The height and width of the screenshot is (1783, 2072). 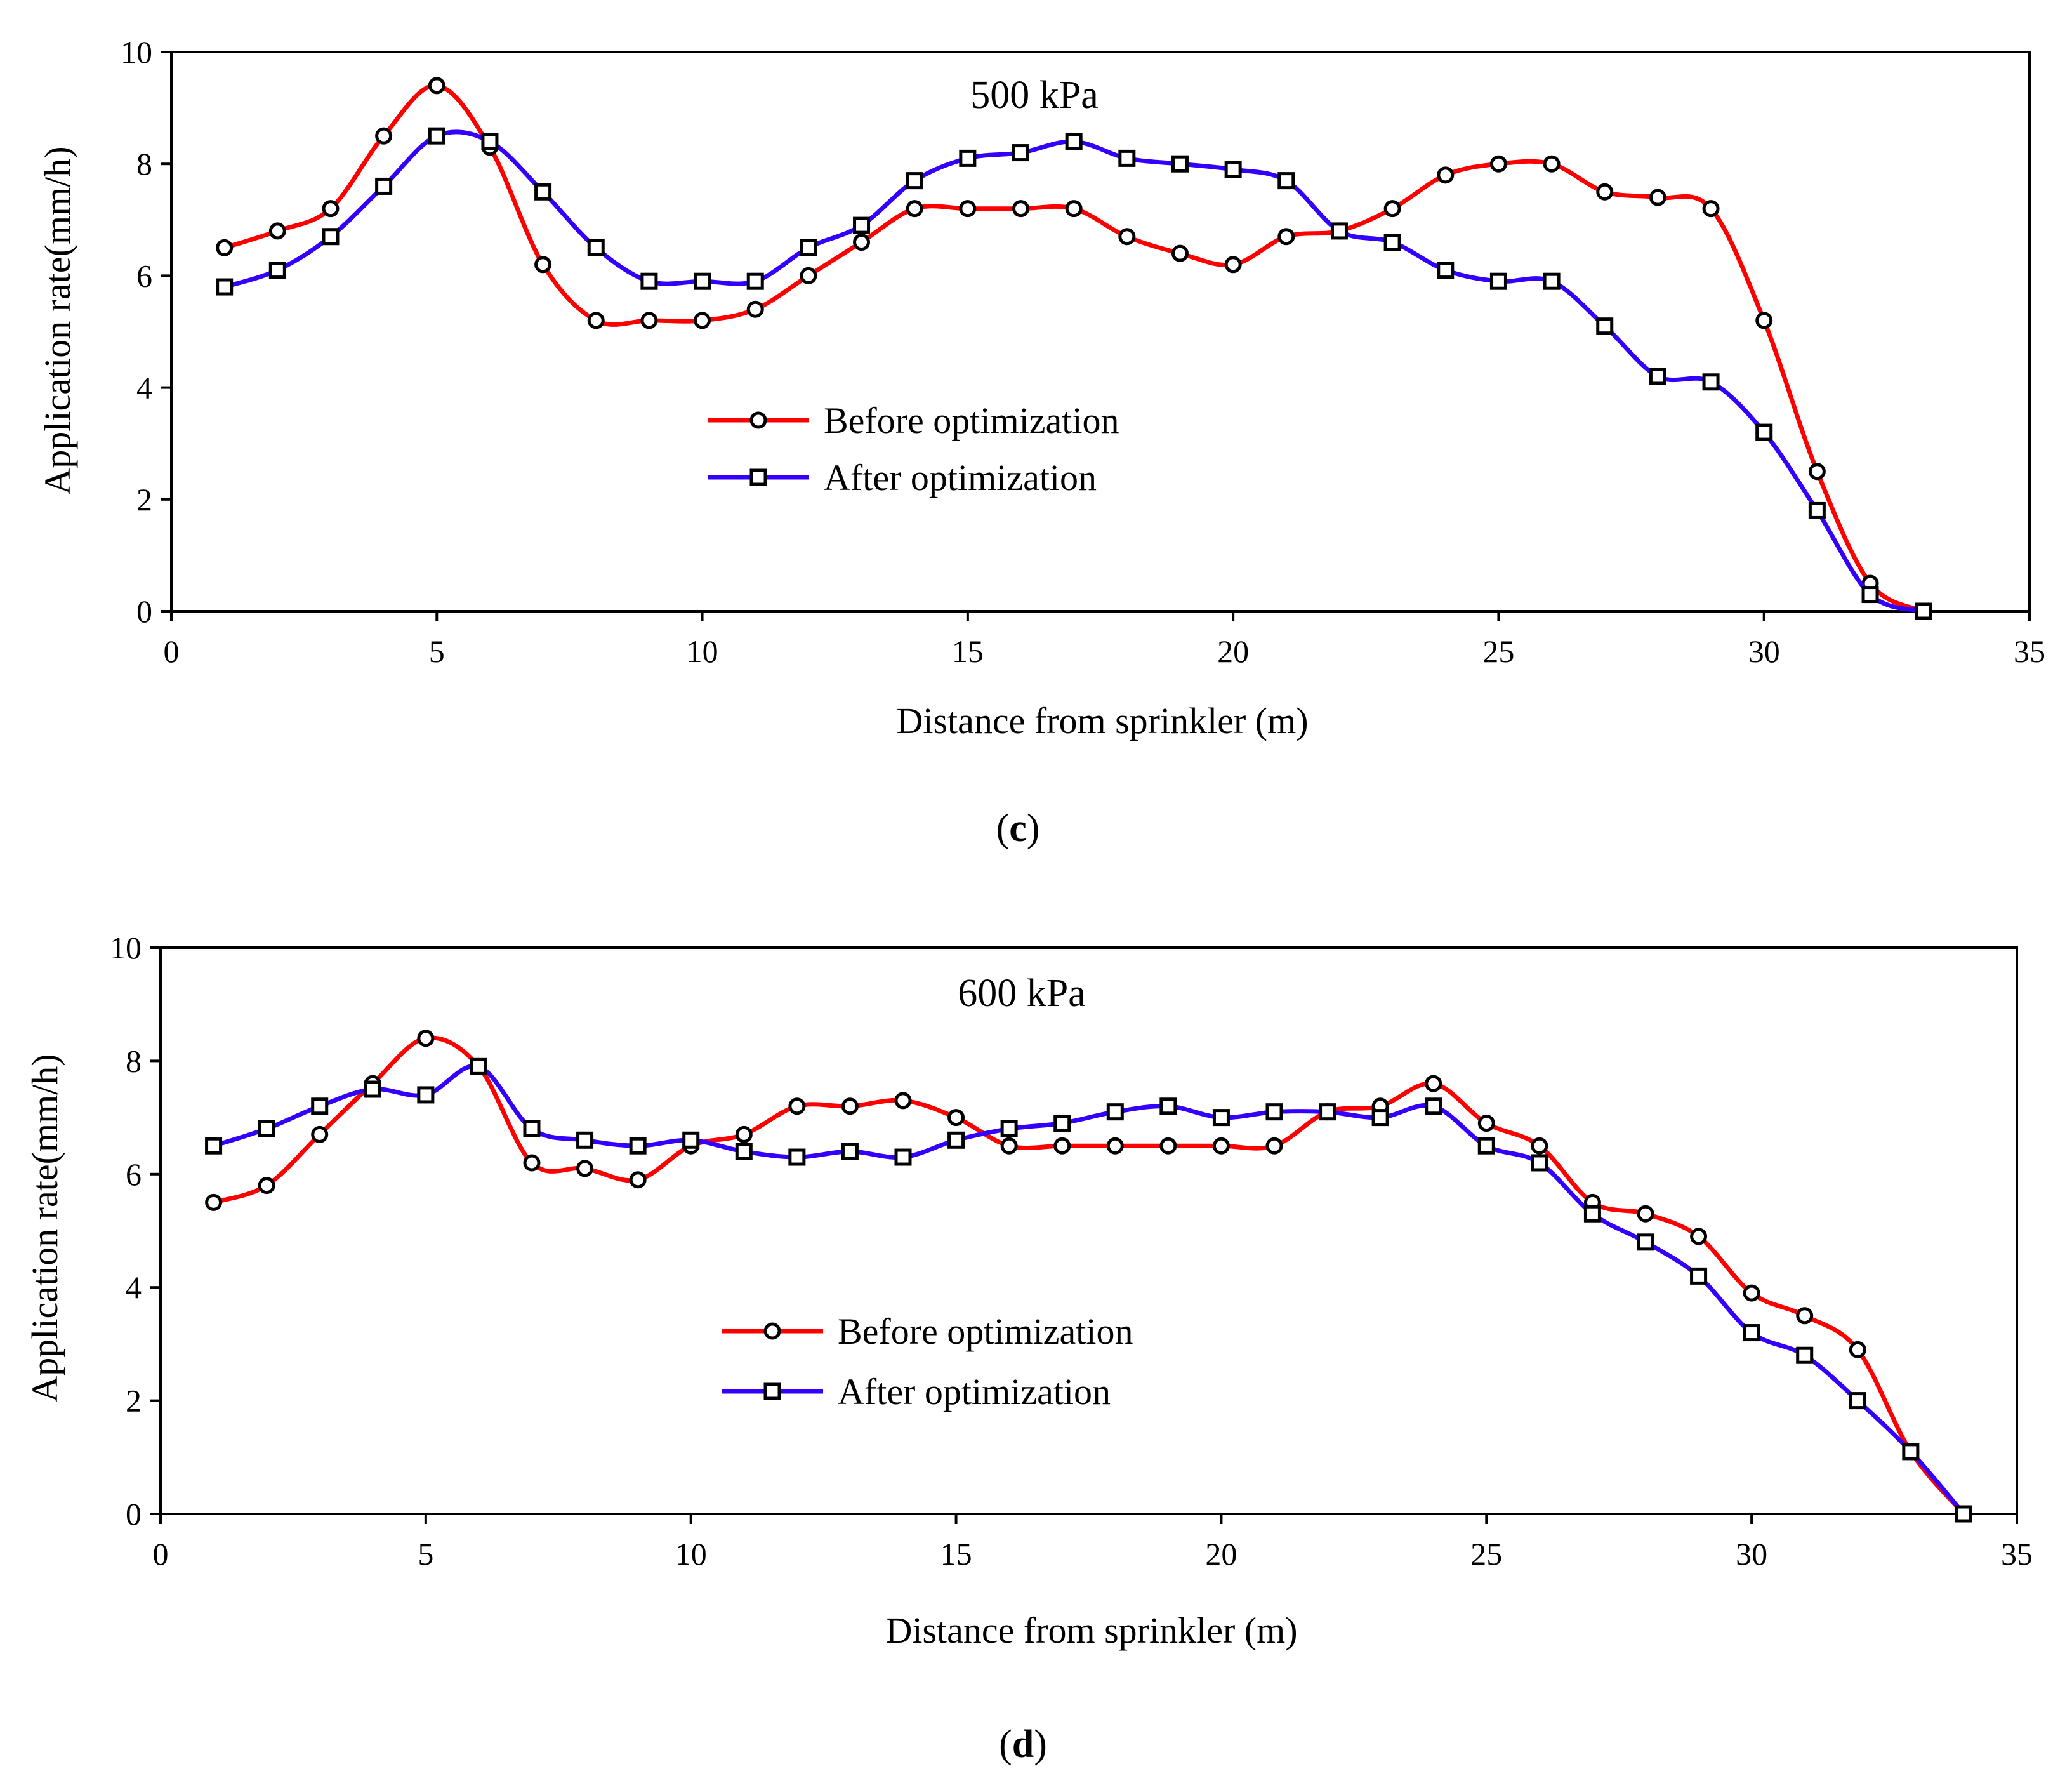 I want to click on y-tick-label: 10, so click(x=126, y=947).